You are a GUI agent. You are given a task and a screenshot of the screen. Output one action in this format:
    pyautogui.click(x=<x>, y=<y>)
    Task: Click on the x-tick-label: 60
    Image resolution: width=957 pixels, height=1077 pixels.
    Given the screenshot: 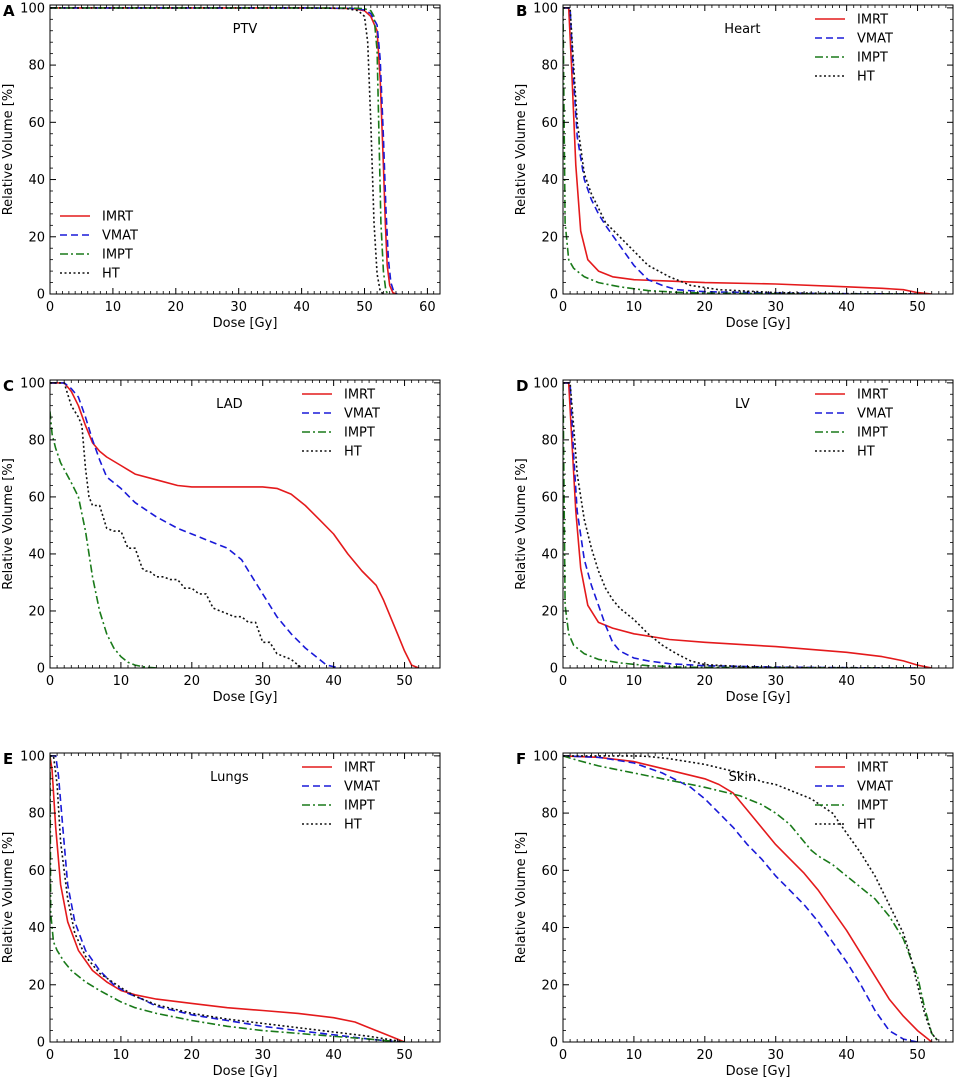 What is the action you would take?
    pyautogui.click(x=427, y=307)
    